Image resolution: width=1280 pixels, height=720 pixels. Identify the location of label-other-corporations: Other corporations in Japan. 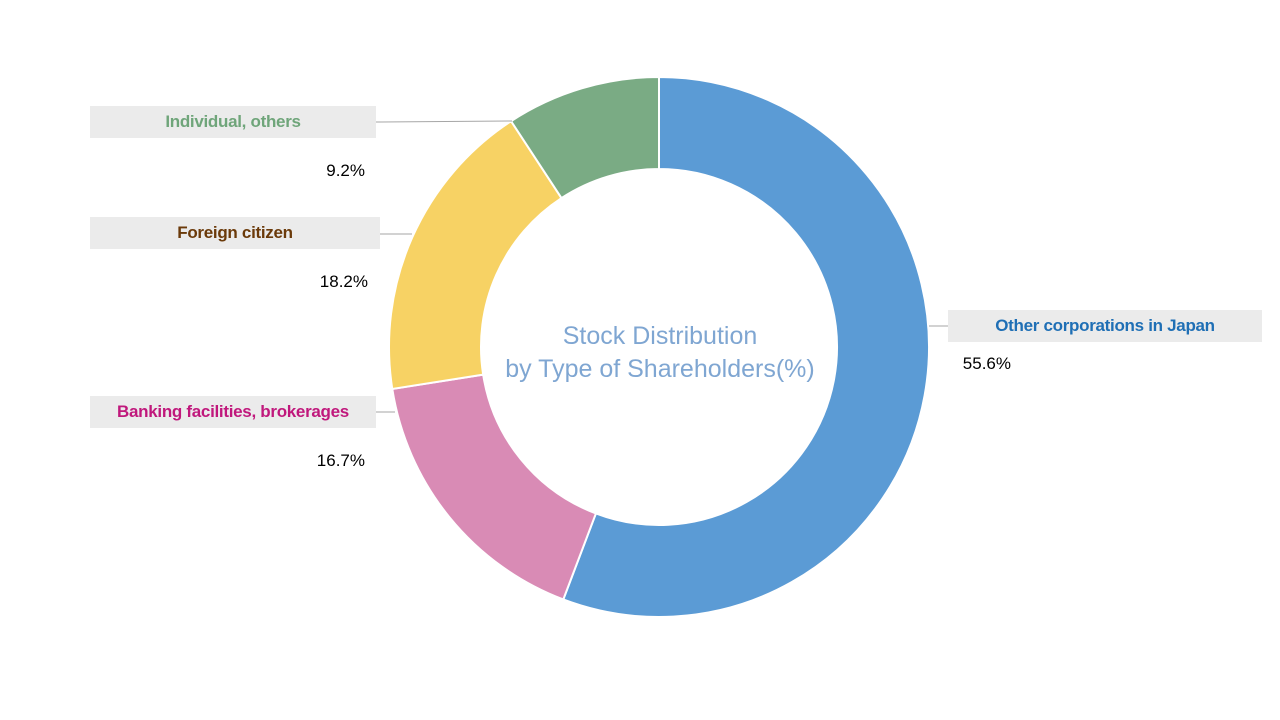
(1105, 326).